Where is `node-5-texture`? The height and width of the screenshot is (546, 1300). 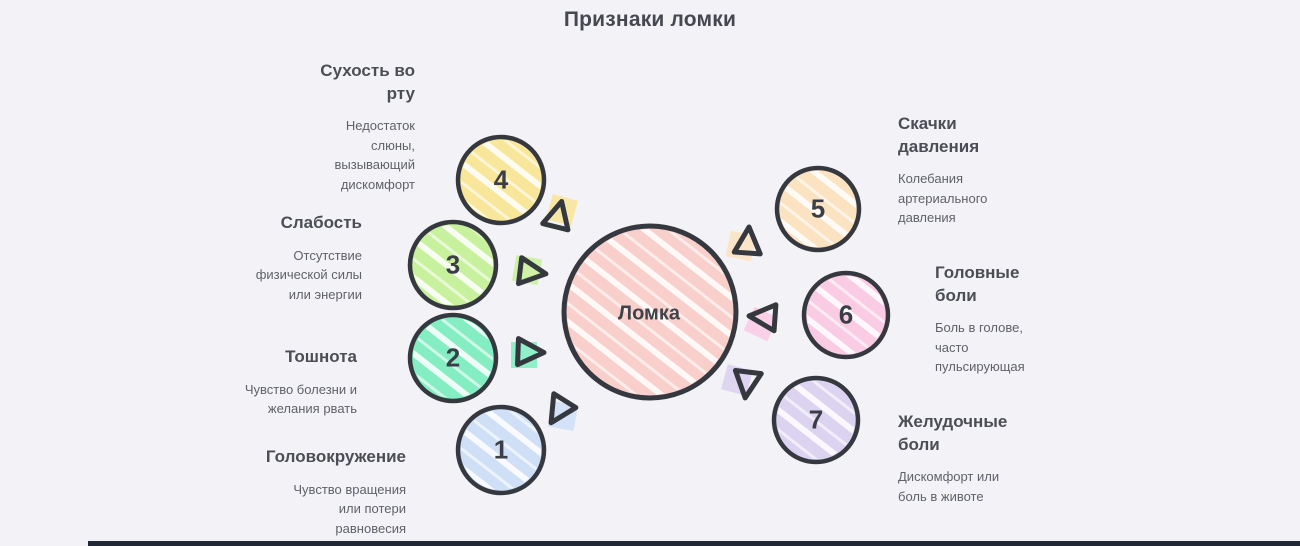 node-5-texture is located at coordinates (818, 209).